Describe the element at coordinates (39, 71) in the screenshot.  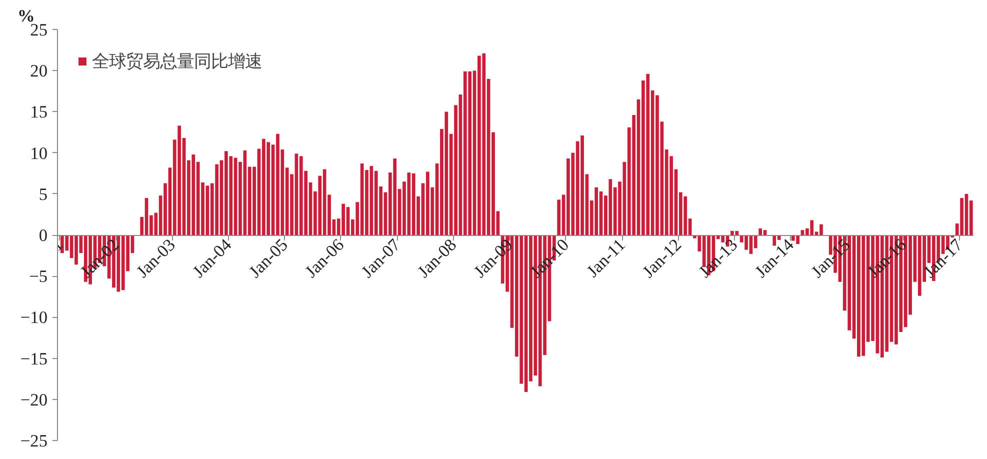
I see `y-tick-label: 20` at that location.